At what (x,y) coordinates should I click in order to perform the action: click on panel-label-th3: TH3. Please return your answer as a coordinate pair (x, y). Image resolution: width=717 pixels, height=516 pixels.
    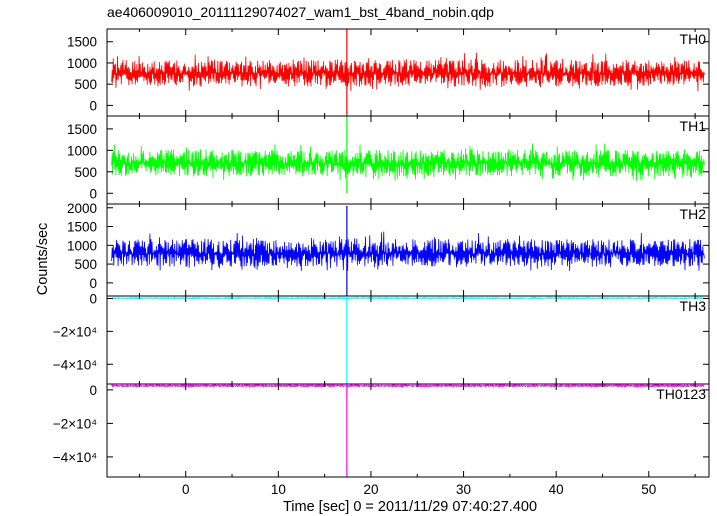
    Looking at the image, I should click on (693, 306).